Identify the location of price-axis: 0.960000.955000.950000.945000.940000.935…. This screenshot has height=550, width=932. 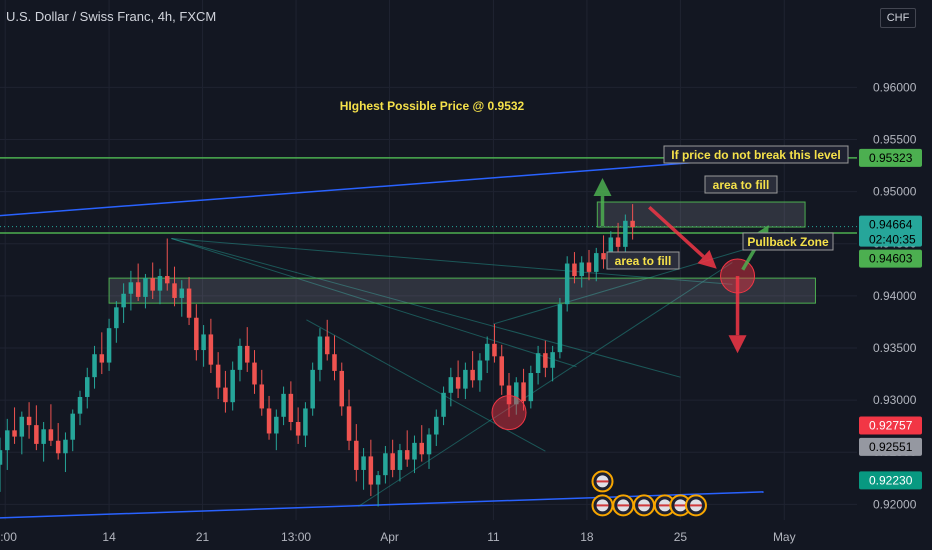
(894, 275).